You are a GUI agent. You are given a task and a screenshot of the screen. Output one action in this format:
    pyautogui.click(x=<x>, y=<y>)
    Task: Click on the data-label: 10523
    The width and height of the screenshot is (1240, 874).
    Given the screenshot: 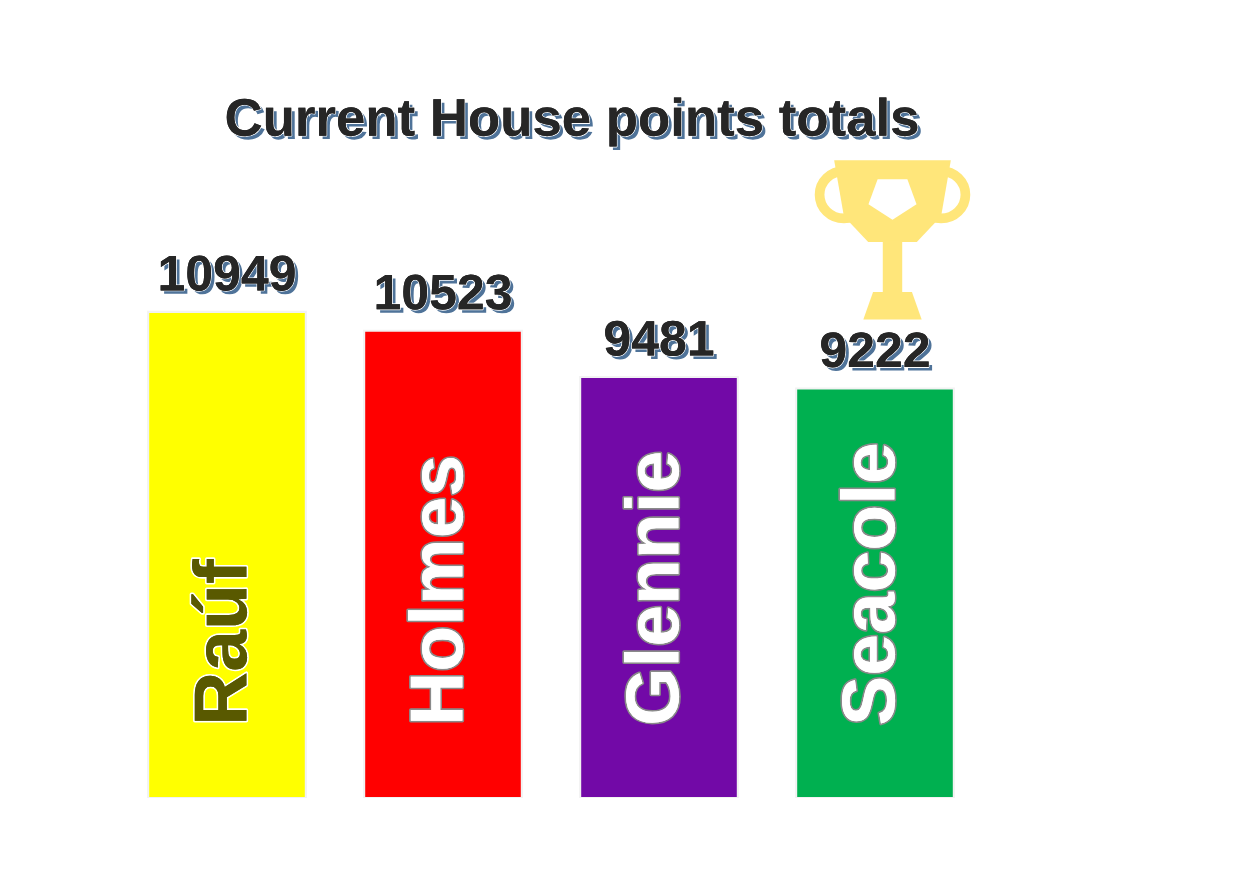 What is the action you would take?
    pyautogui.click(x=445, y=294)
    